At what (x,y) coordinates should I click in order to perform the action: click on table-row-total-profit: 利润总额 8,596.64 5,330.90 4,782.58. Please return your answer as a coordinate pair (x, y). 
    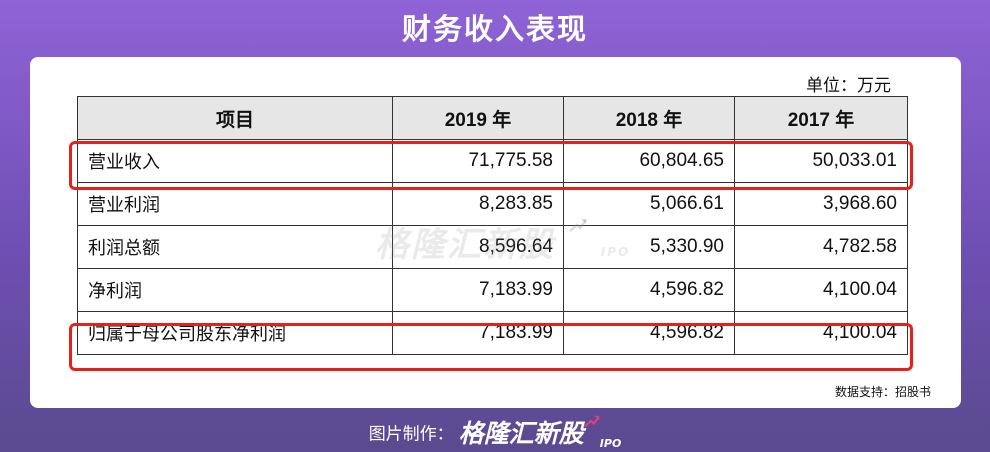
    Looking at the image, I should click on (492, 247).